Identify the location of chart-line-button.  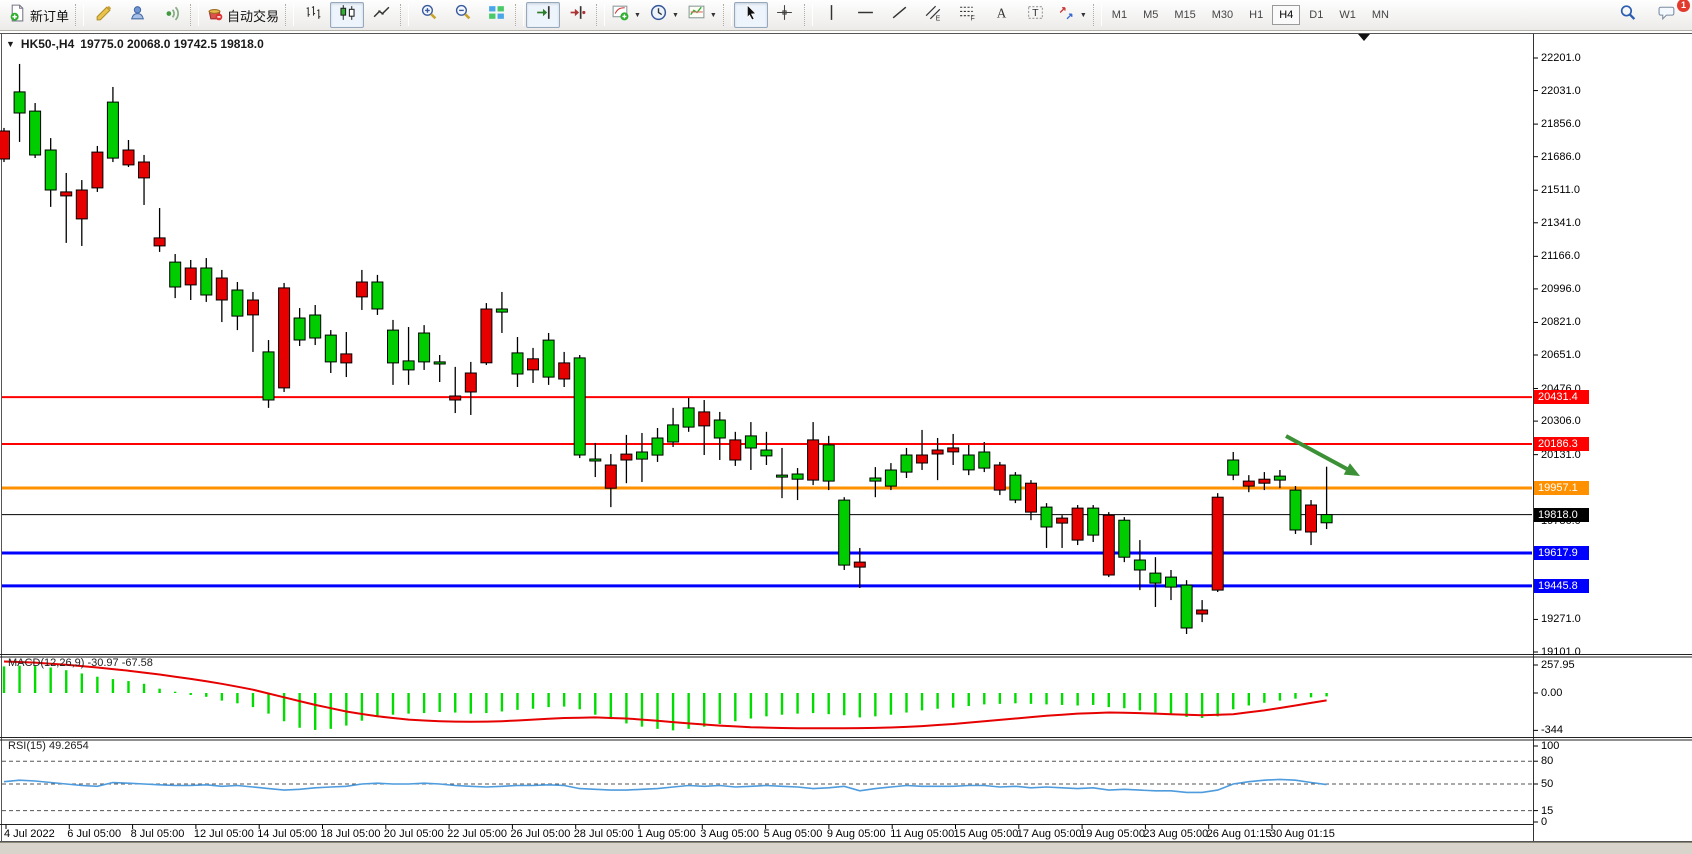
(381, 15).